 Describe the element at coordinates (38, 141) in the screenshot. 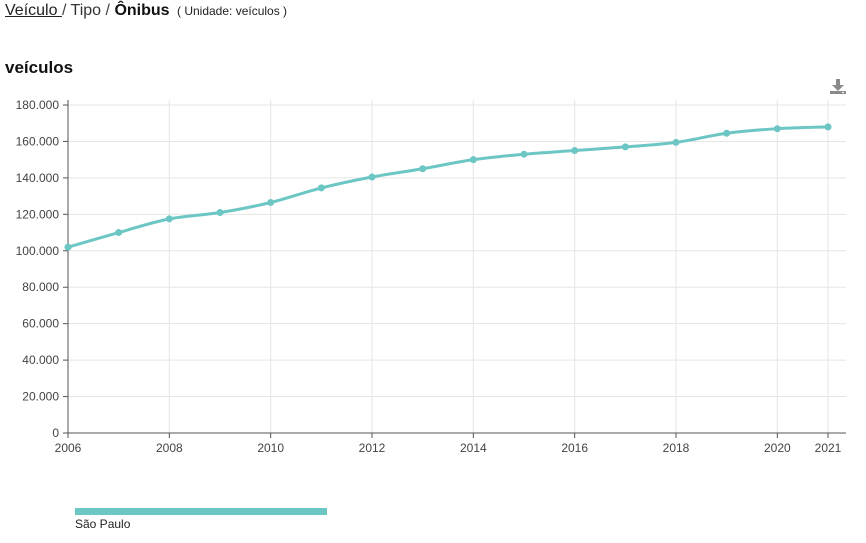

I see `y-tick-label: 160.000` at that location.